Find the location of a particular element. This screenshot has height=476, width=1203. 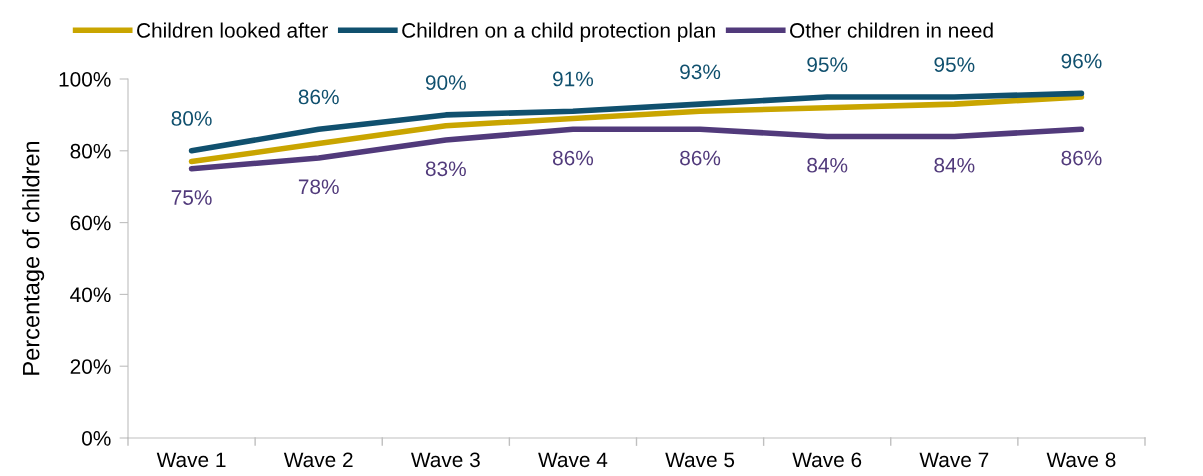

legend-label: Children looked after is located at coordinates (232, 30).